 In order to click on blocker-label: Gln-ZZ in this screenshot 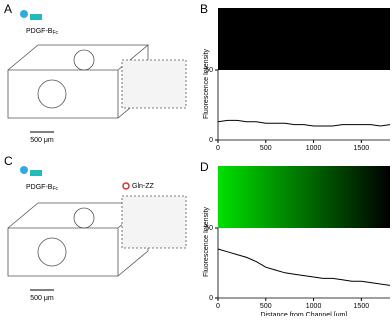, I will do `click(143, 186)`.